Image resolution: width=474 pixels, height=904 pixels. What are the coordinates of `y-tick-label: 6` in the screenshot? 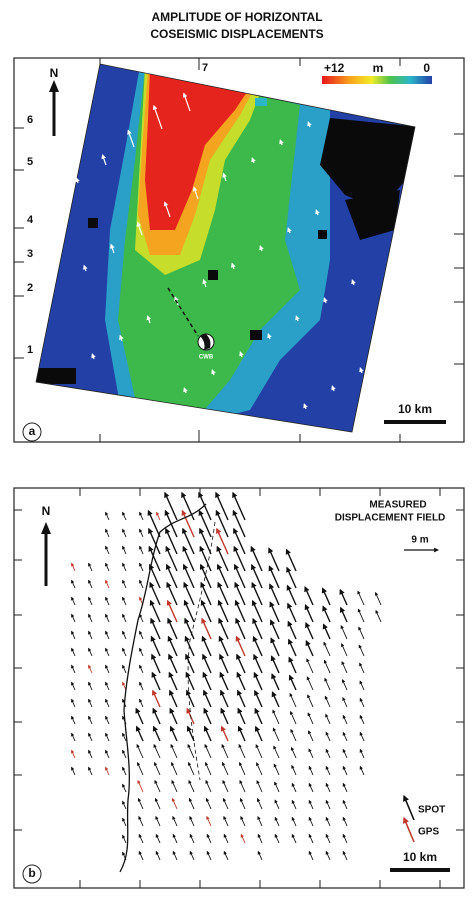 It's located at (30, 120).